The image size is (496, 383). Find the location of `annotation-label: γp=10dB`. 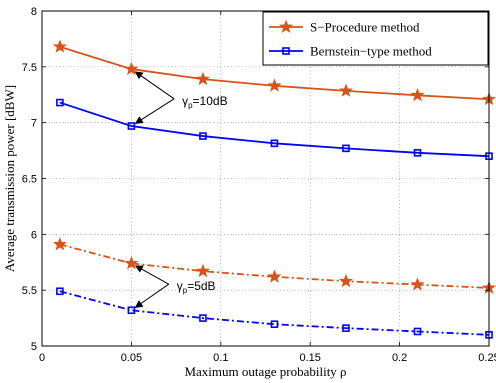

annotation-label: γp=10dB is located at coordinates (205, 102).